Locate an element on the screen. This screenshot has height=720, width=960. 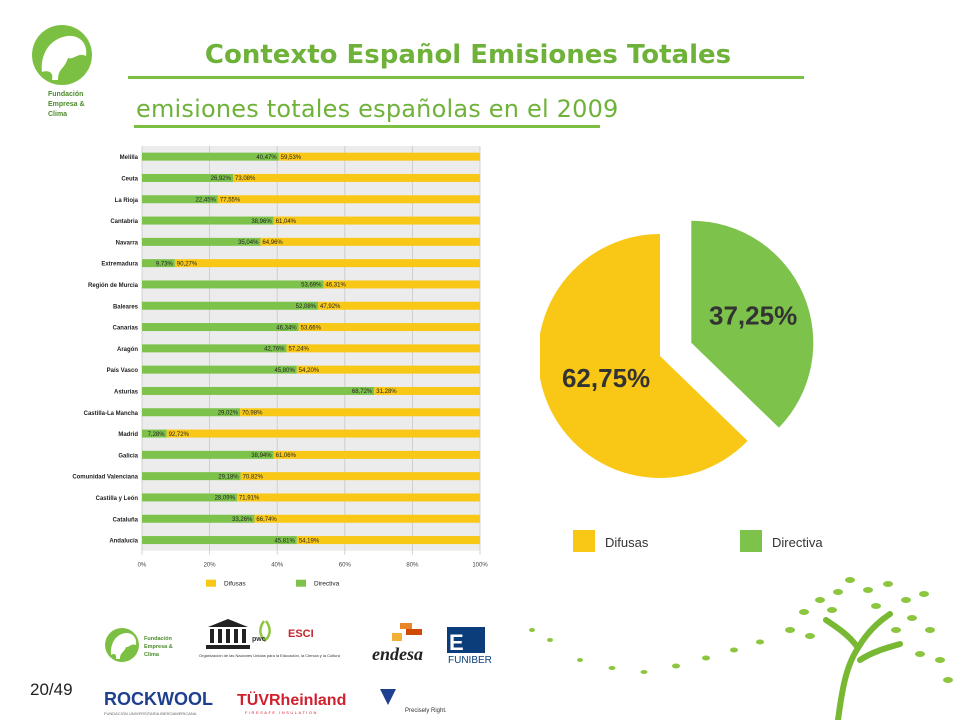
data-label-directiva: 33,26% is located at coordinates (242, 520).